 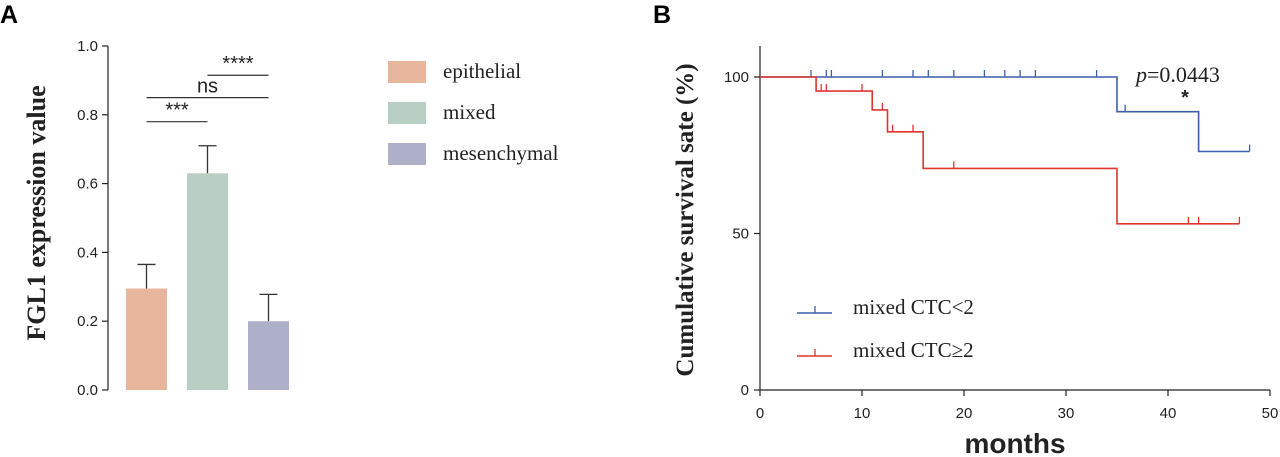 What do you see at coordinates (862, 413) in the screenshot?
I see `x-tick-label-b: 10` at bounding box center [862, 413].